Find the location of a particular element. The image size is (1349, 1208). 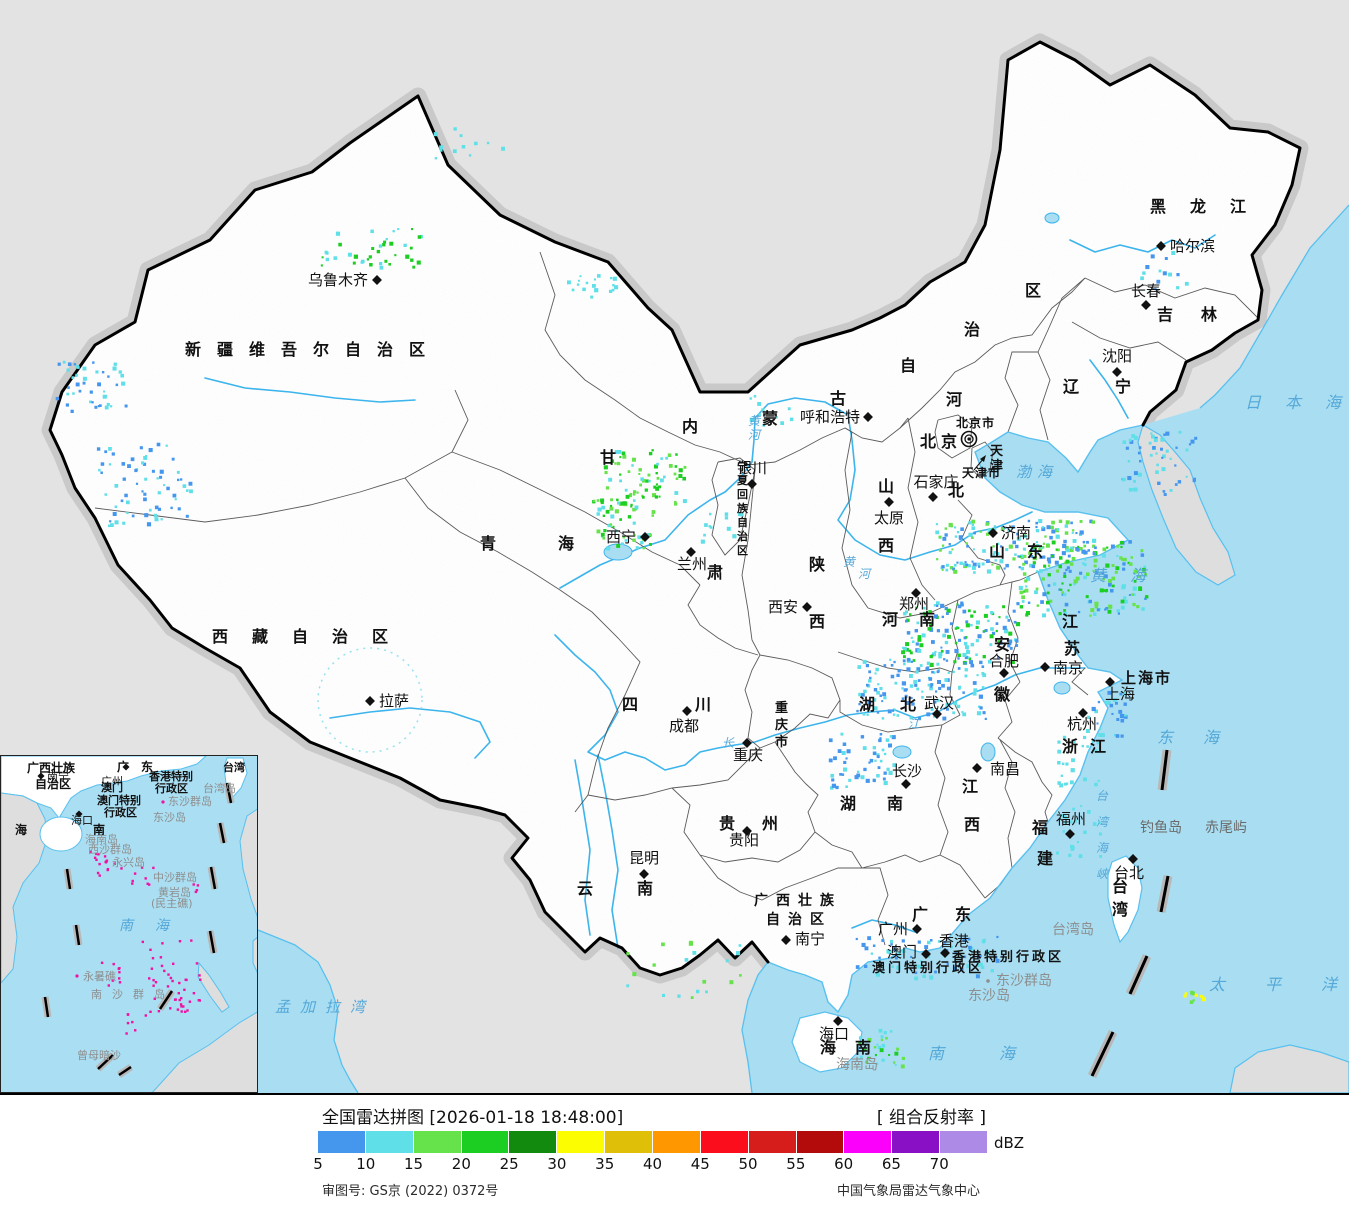

legend-tick: 10 is located at coordinates (366, 1164).